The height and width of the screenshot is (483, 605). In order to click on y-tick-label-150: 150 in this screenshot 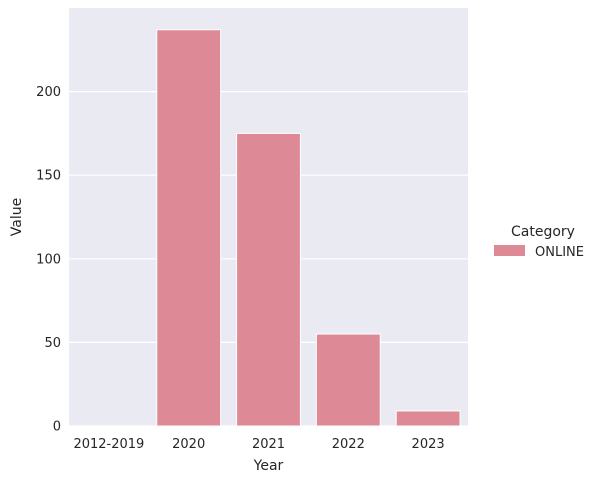, I will do `click(48, 176)`.